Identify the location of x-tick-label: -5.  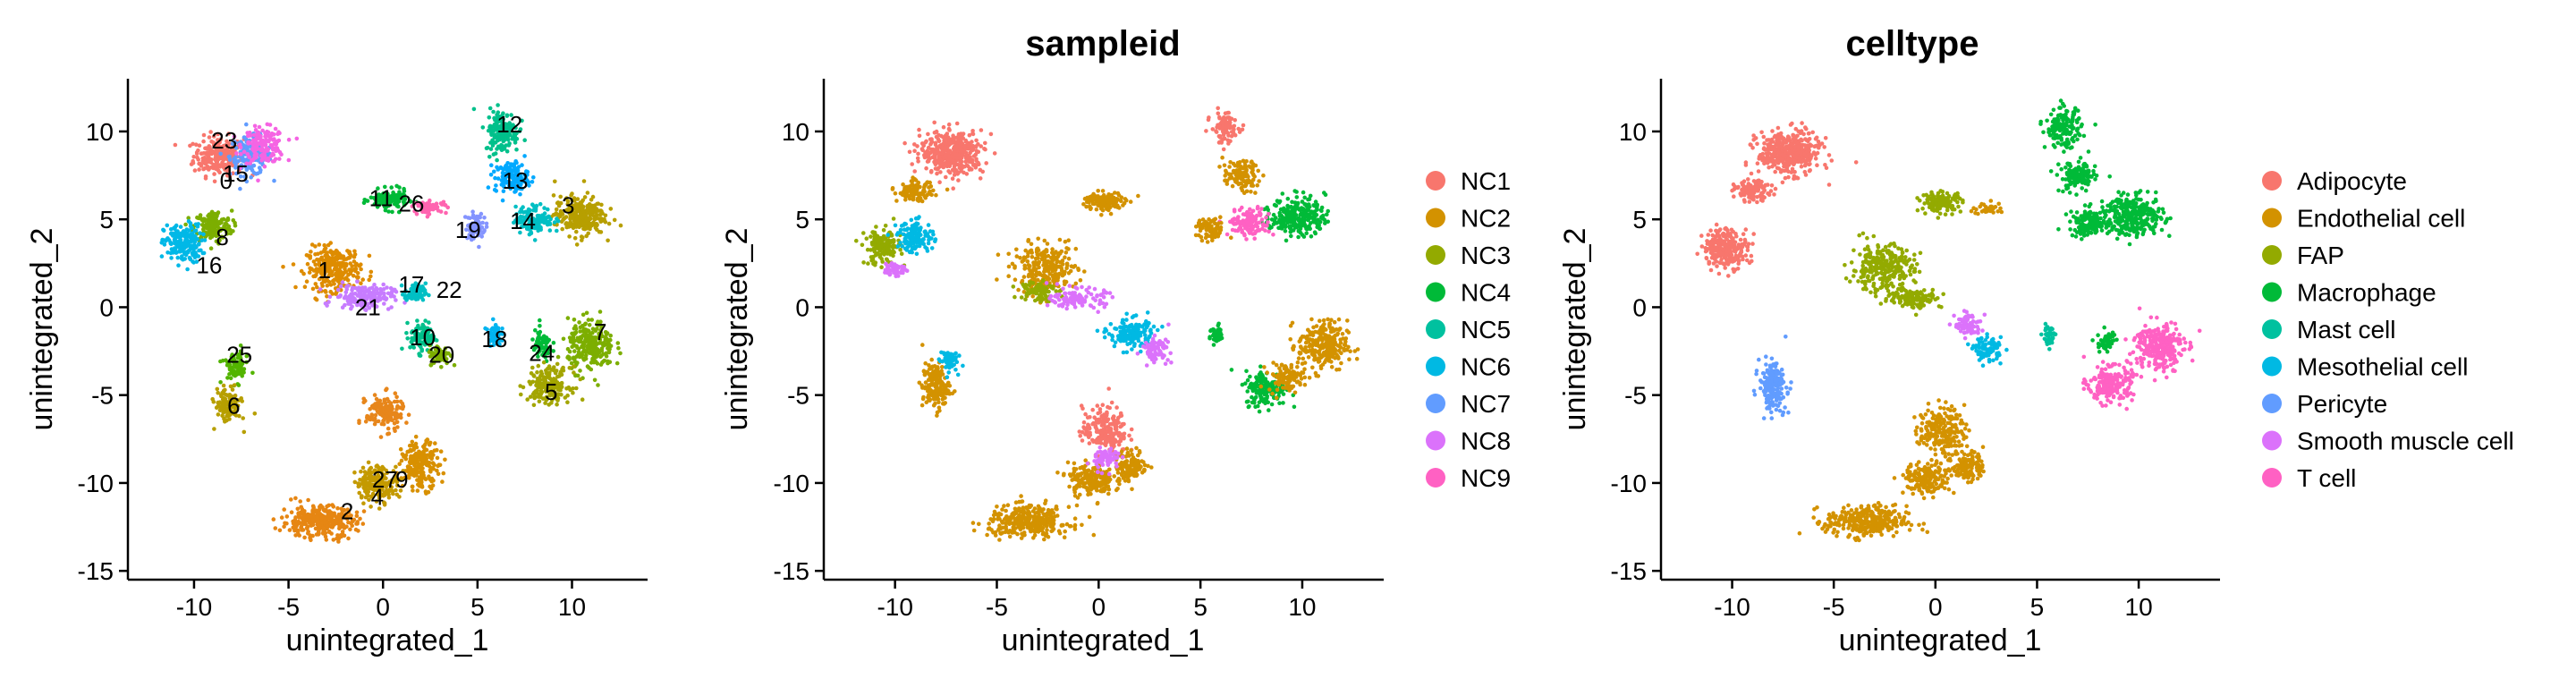
(288, 607).